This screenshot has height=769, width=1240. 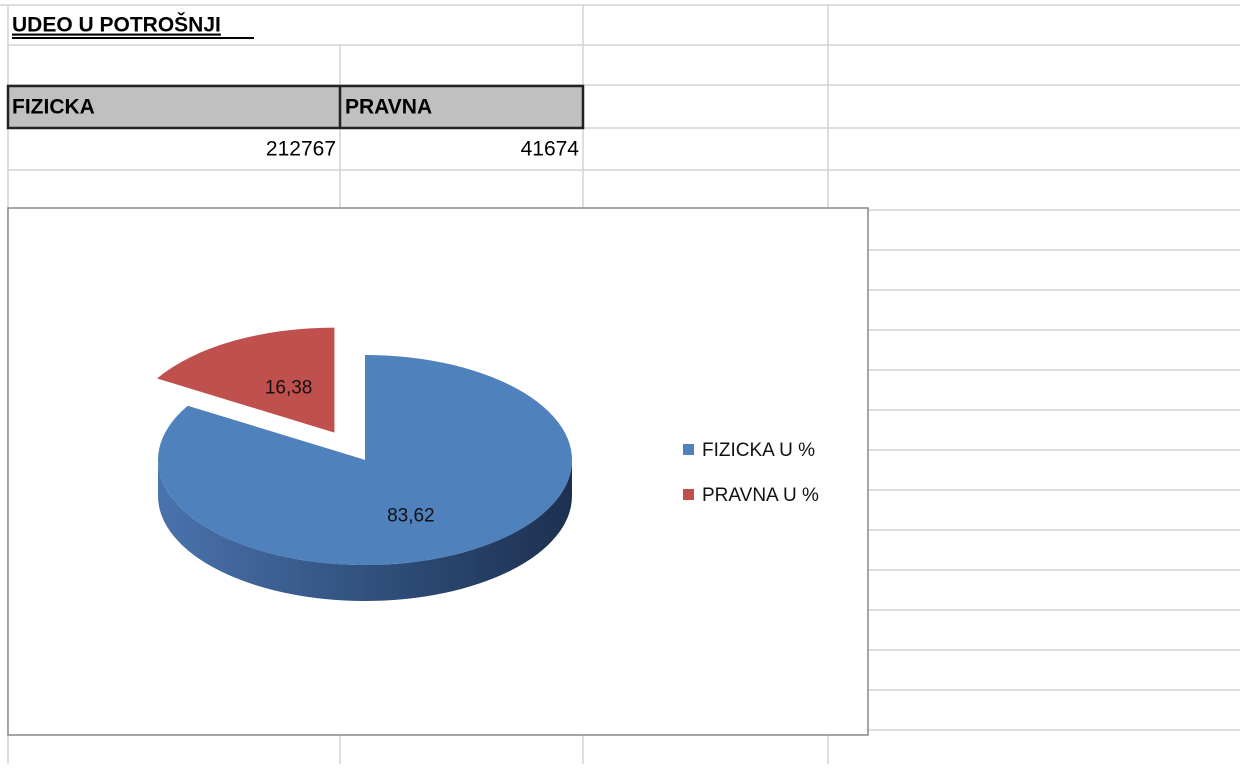 I want to click on slice-wall, so click(x=365, y=530).